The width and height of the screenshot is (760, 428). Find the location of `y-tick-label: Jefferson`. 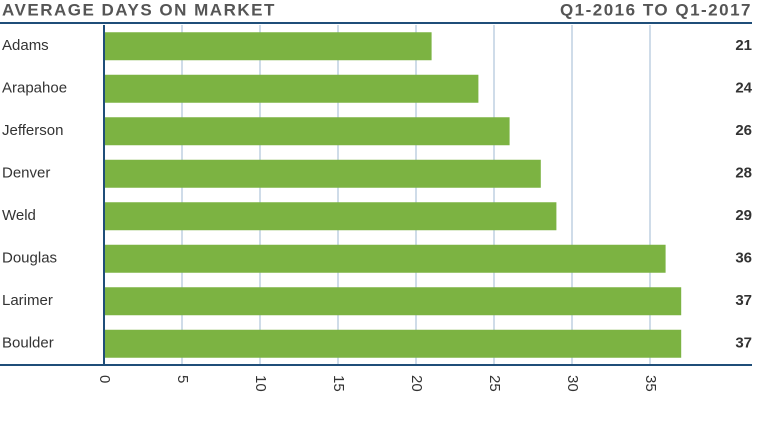

y-tick-label: Jefferson is located at coordinates (32, 130).